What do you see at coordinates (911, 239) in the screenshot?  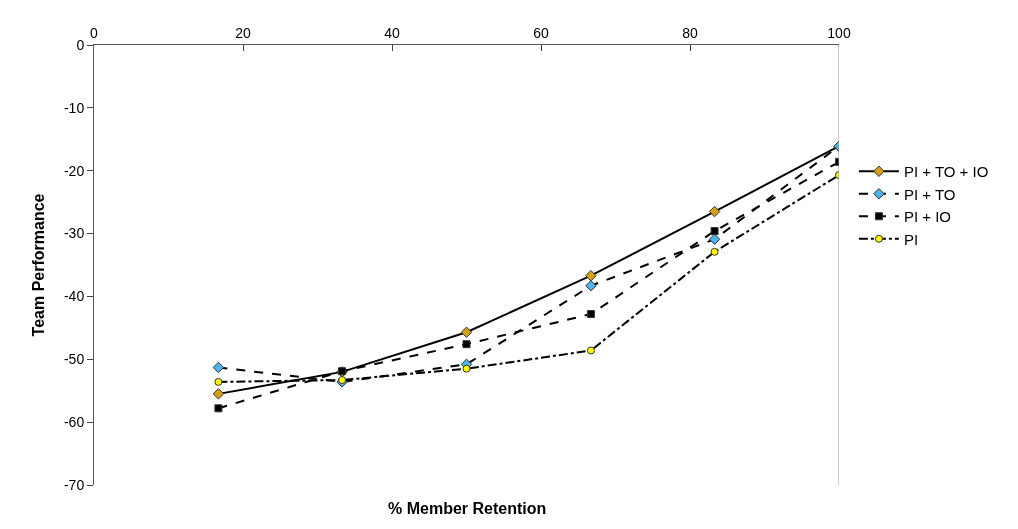 I see `legend-label: PI` at bounding box center [911, 239].